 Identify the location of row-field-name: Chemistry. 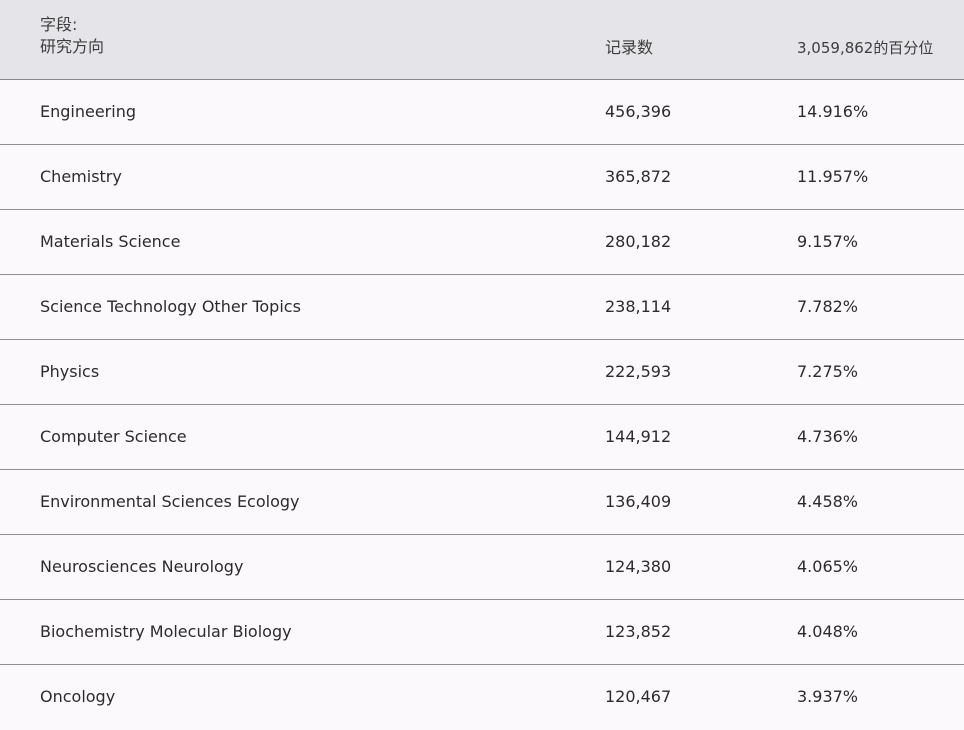
(81, 176).